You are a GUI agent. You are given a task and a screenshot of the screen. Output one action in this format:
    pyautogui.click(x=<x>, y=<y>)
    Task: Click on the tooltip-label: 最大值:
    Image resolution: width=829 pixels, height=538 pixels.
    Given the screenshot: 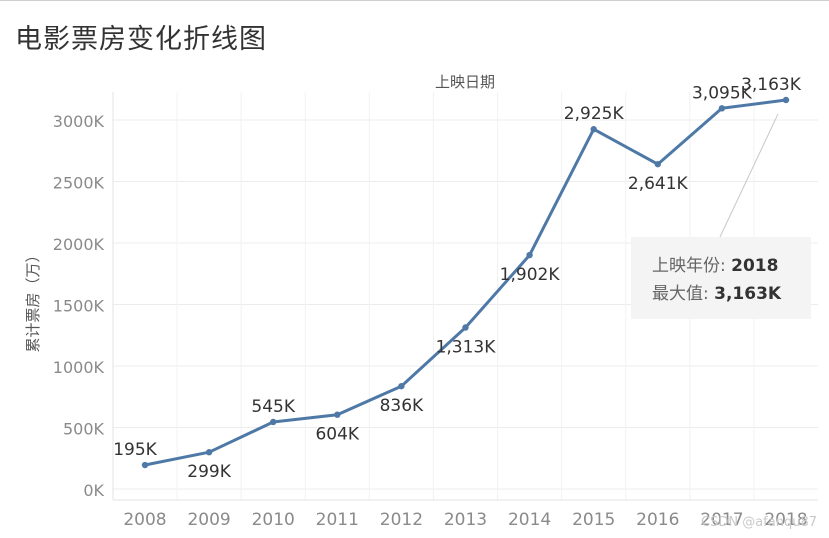 What is the action you would take?
    pyautogui.click(x=683, y=294)
    